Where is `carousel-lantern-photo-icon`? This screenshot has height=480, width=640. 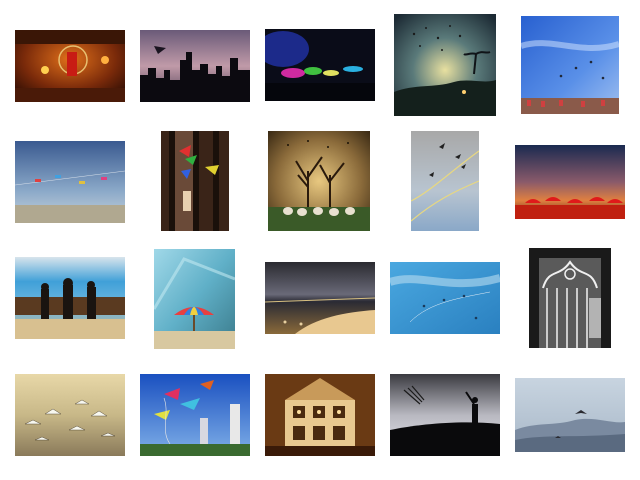 carousel-lantern-photo-icon is located at coordinates (70, 66).